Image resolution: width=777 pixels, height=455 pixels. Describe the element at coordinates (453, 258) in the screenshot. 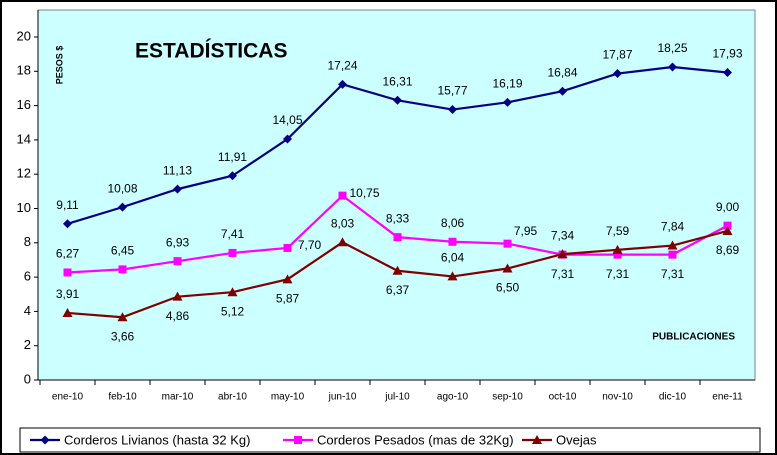

I see `data-label: 6,04` at that location.